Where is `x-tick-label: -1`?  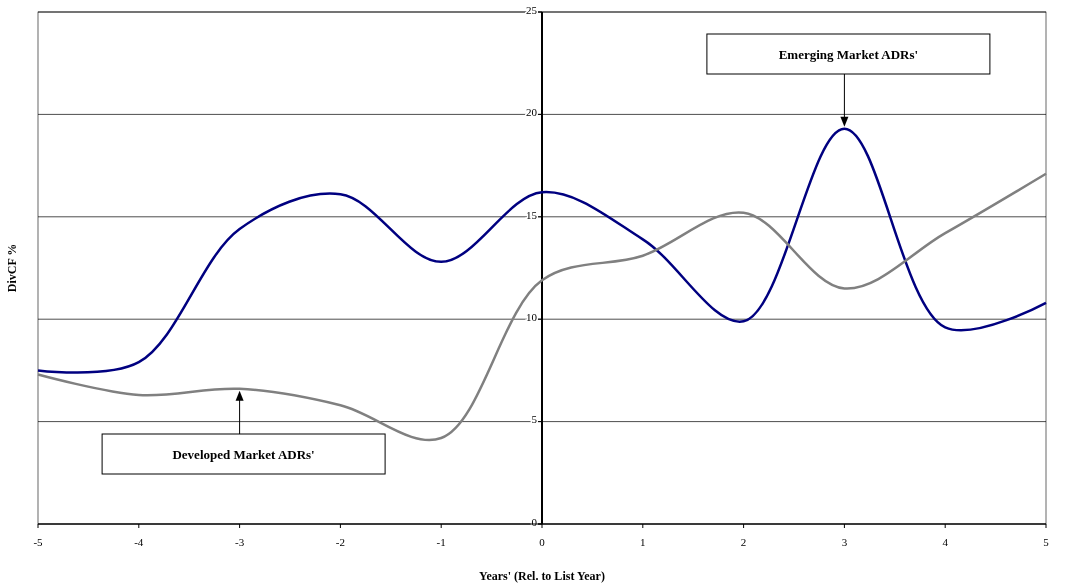 x-tick-label: -1 is located at coordinates (441, 542).